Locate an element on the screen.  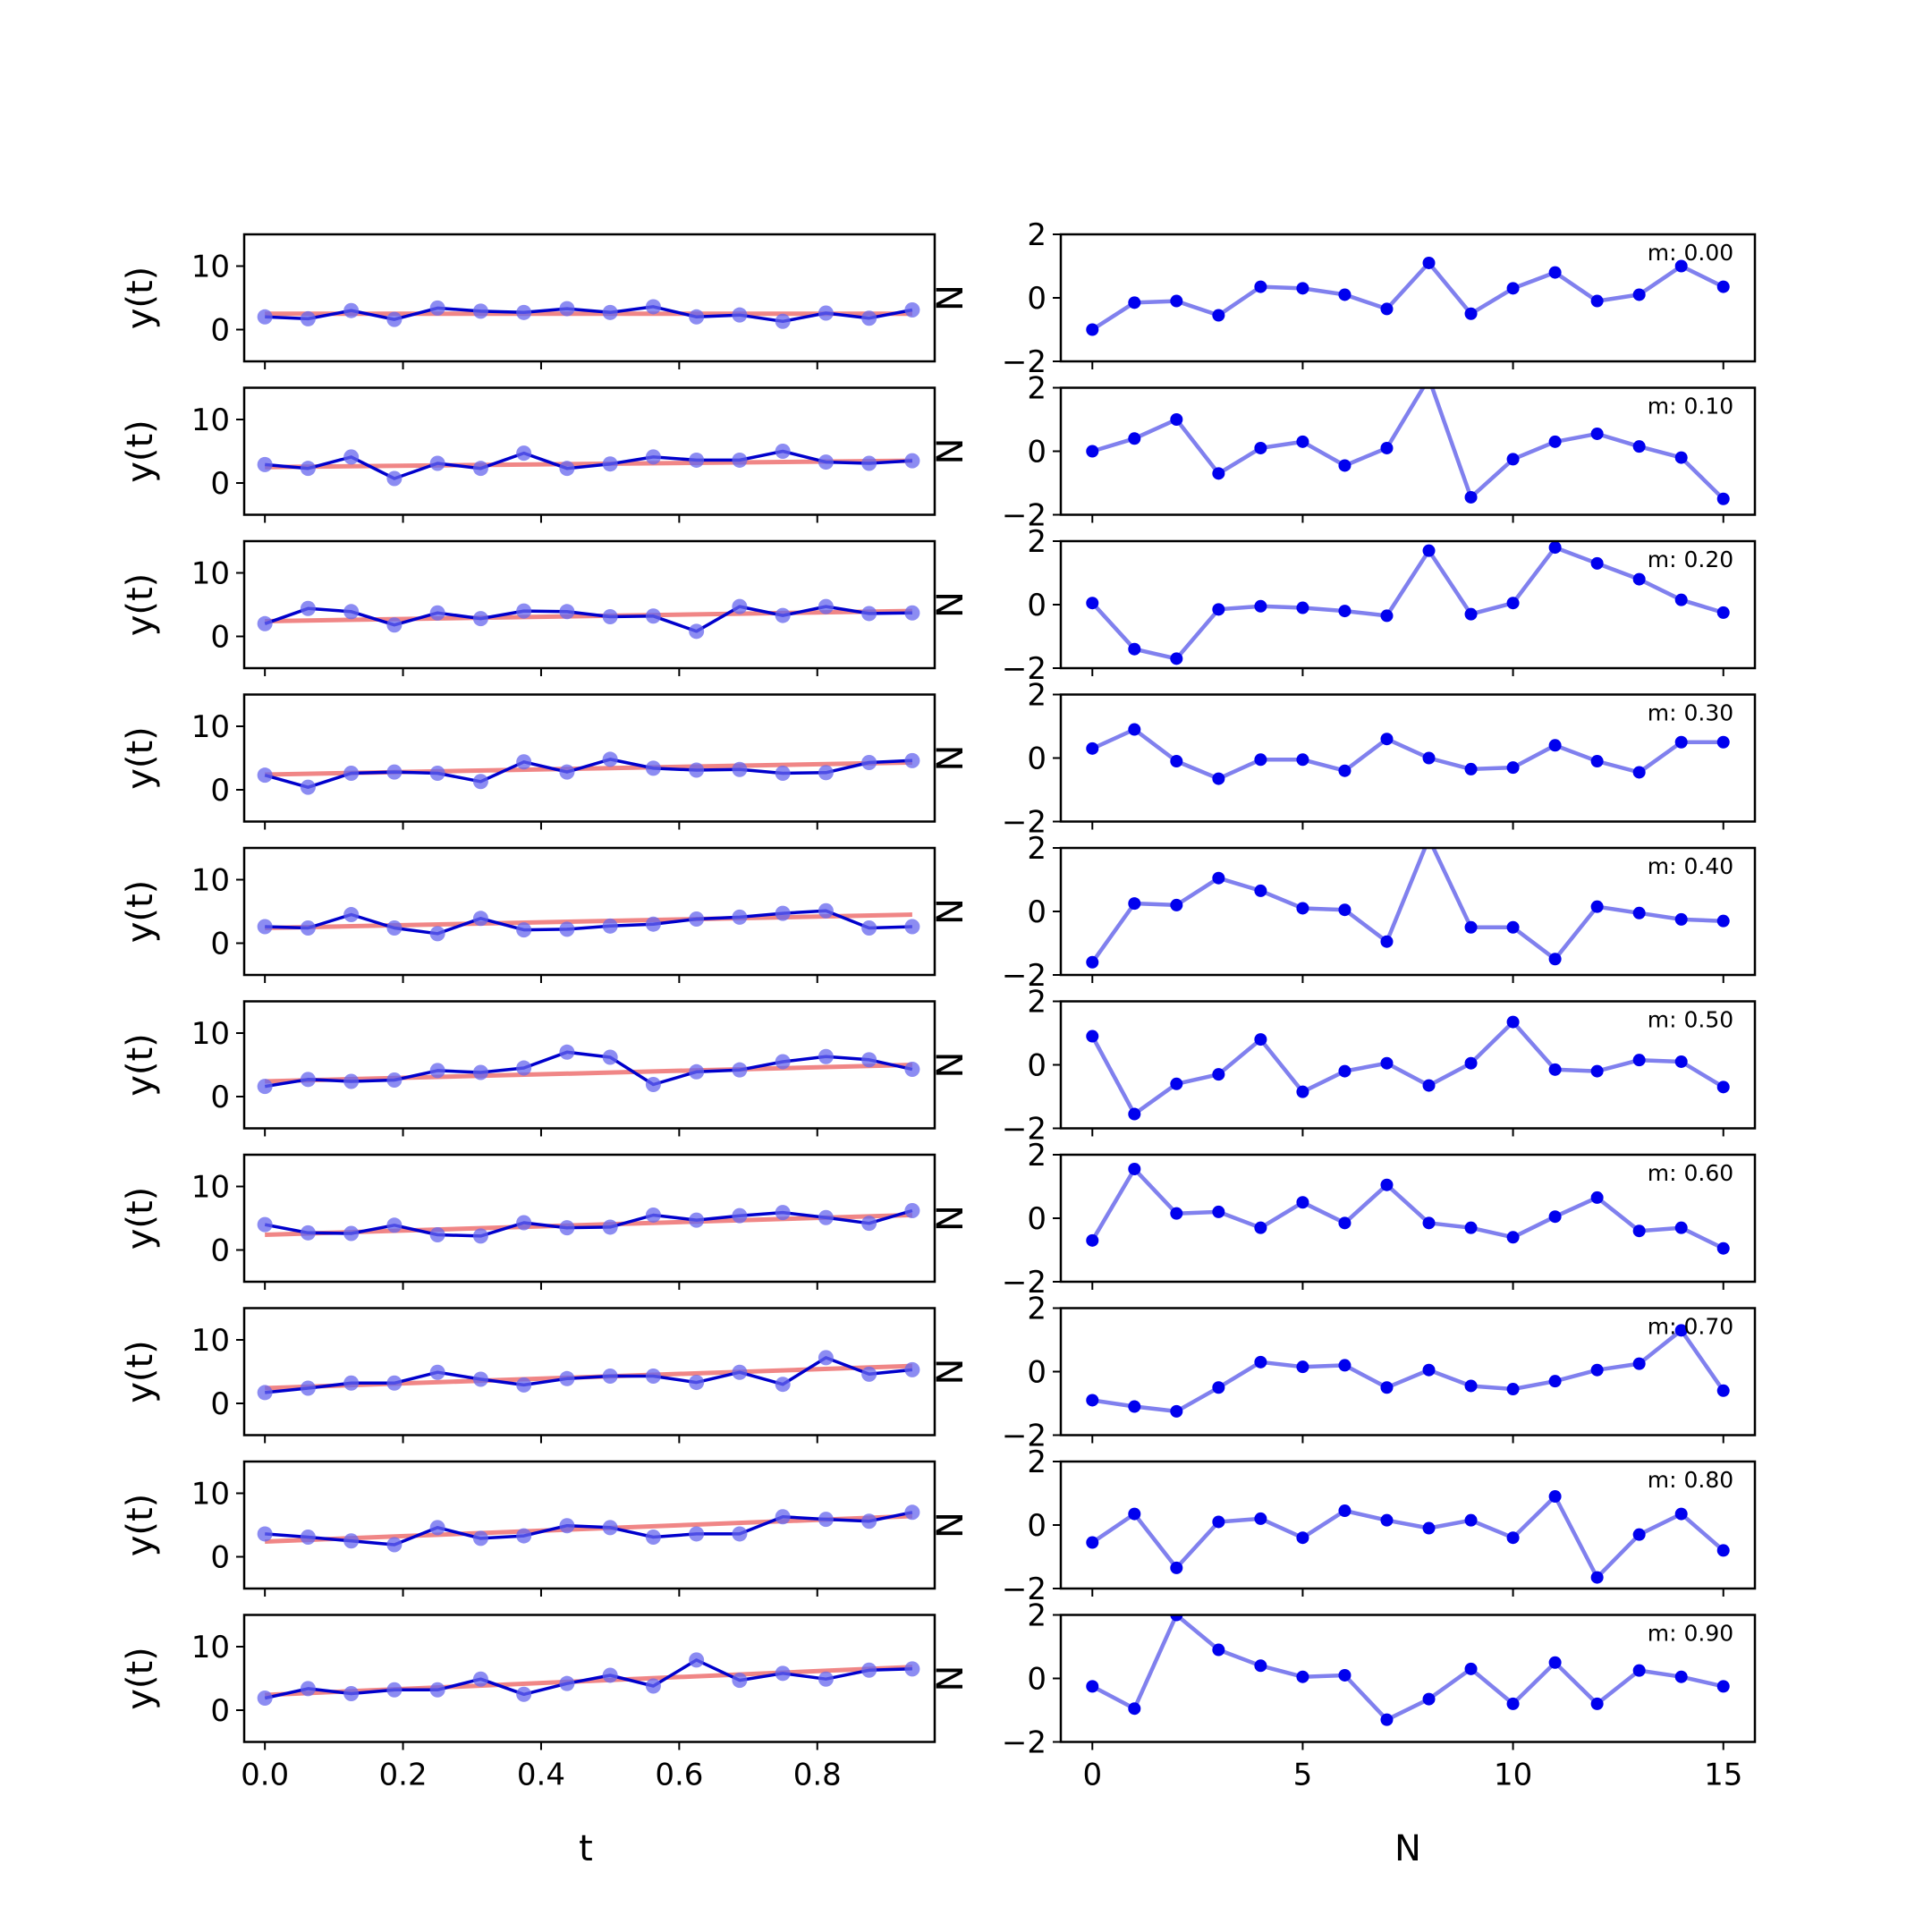
right-panel-5: m: 0.50 −2 0 2 N is located at coordinates (1343, 1066).